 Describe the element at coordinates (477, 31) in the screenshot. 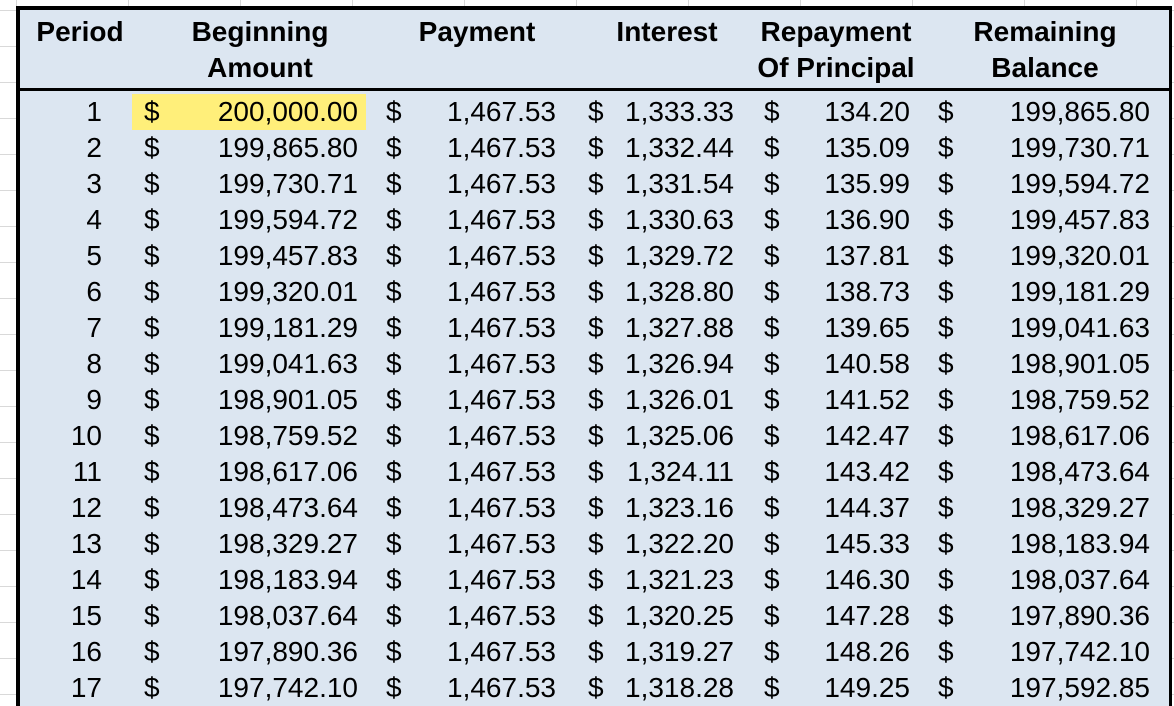

I see `header-payment: Payment` at that location.